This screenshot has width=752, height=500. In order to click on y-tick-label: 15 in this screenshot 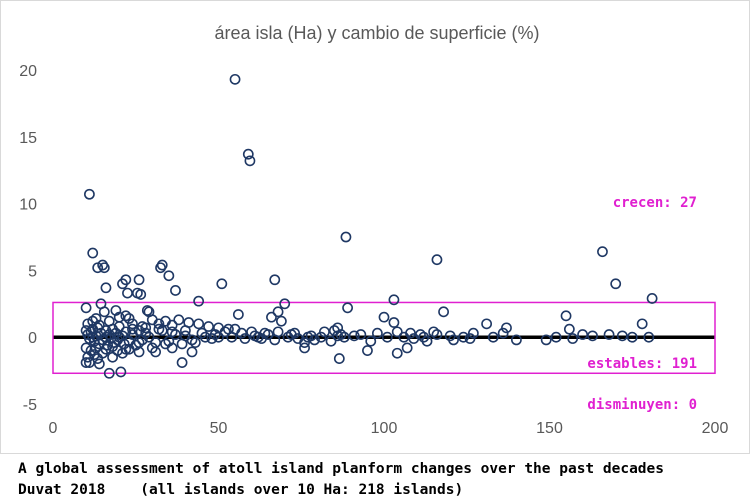, I will do `click(28, 138)`.